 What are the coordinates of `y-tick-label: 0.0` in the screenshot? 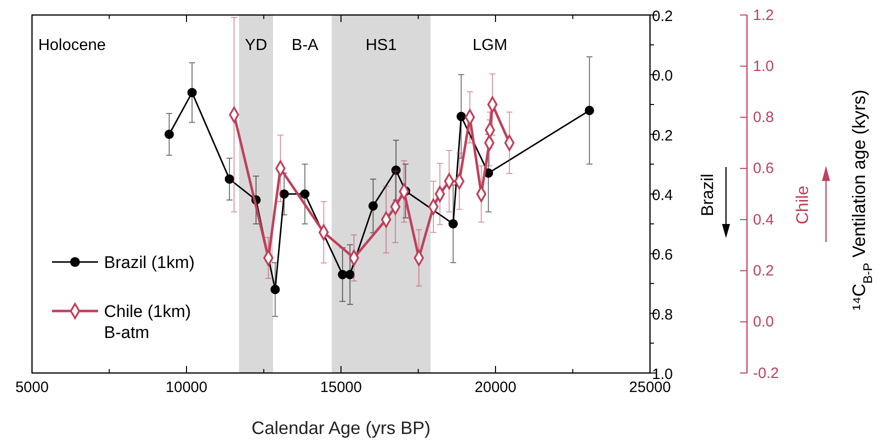 It's located at (662, 76).